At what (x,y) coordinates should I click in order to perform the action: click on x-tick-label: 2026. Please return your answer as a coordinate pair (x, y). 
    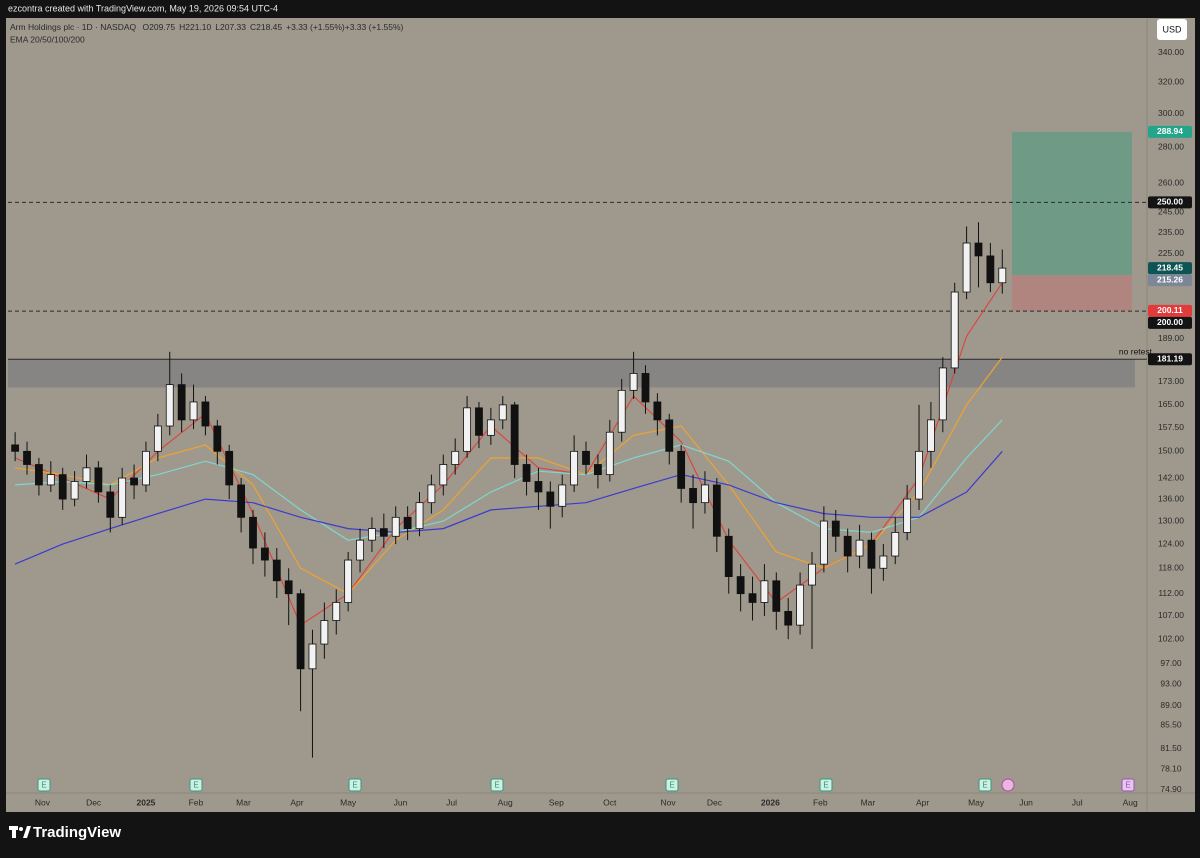
    Looking at the image, I should click on (770, 802).